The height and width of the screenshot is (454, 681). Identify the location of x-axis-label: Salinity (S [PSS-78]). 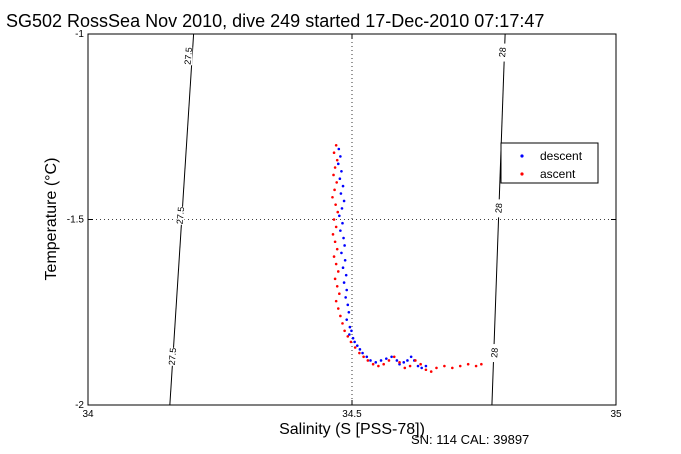
(352, 429).